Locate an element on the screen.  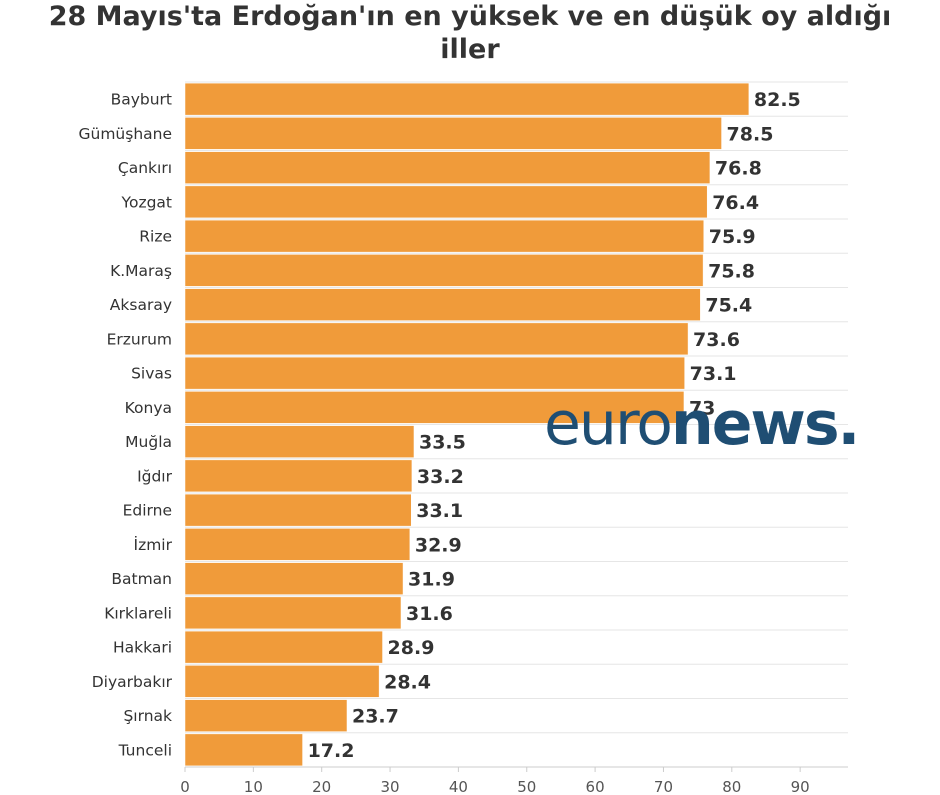
value-label: 17.2 is located at coordinates (331, 751).